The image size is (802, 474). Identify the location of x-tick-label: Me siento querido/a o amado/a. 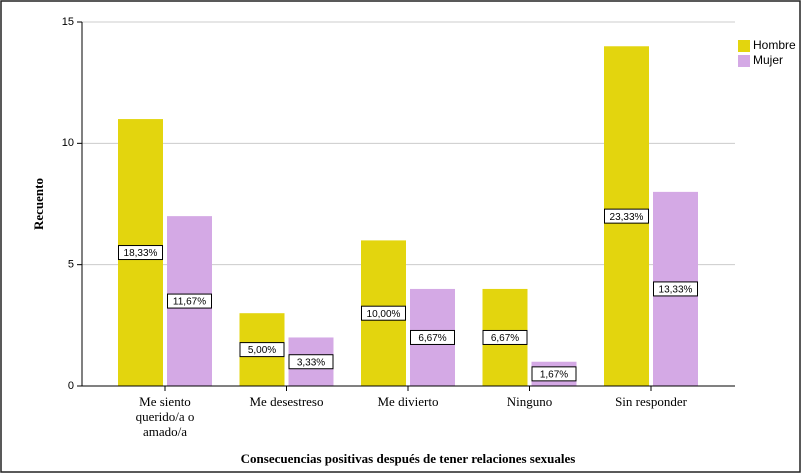
(165, 416).